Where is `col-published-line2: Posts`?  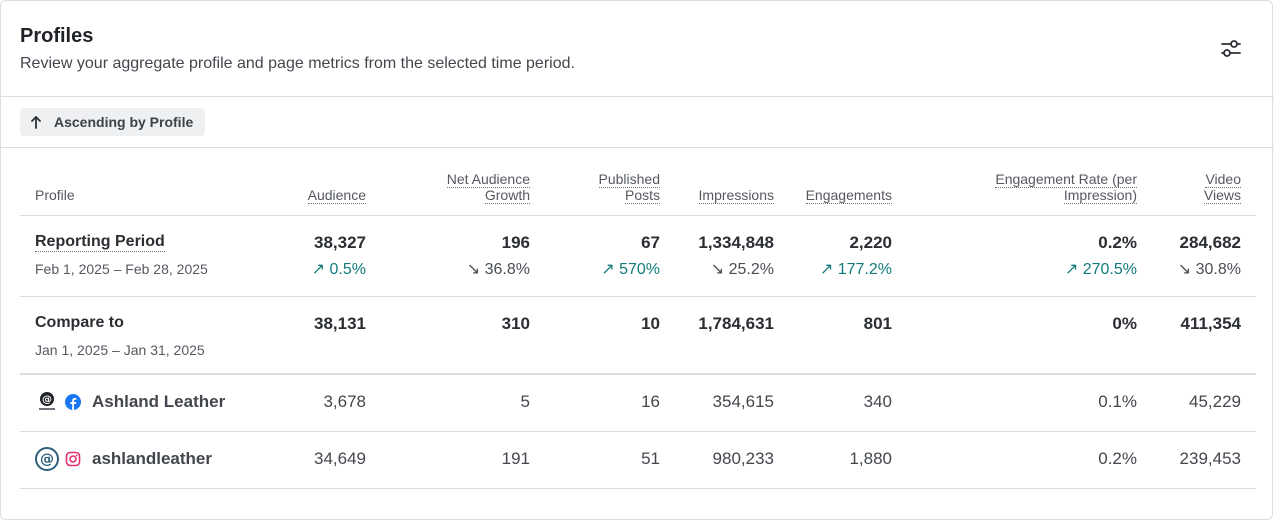
col-published-line2: Posts is located at coordinates (642, 195).